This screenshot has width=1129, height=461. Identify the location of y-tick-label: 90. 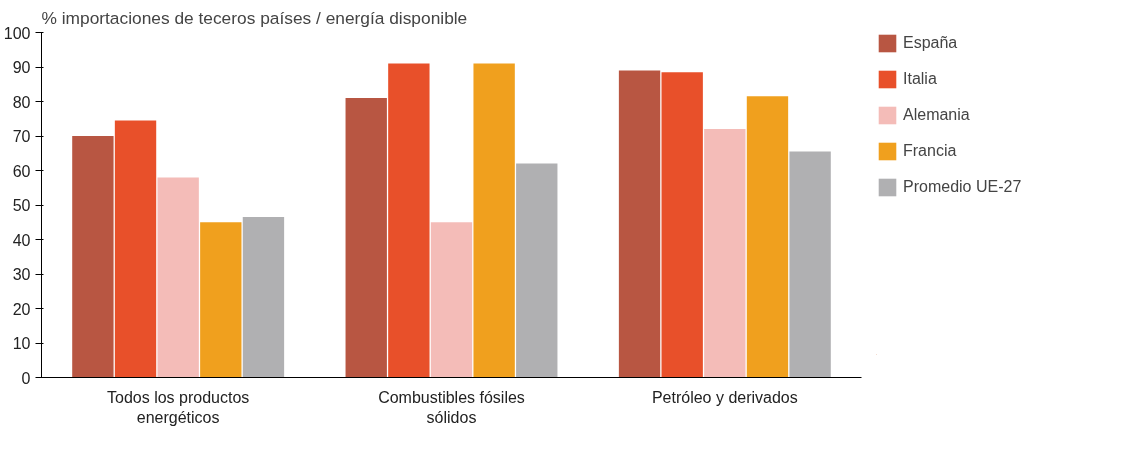
(21, 67).